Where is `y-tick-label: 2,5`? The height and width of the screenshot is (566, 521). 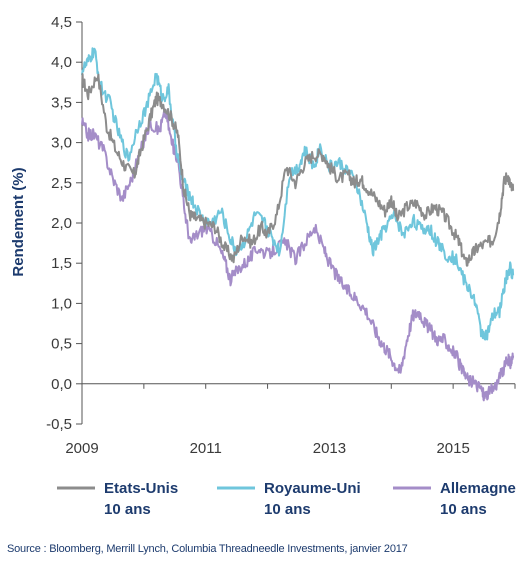
y-tick-label: 2,5 is located at coordinates (61, 183).